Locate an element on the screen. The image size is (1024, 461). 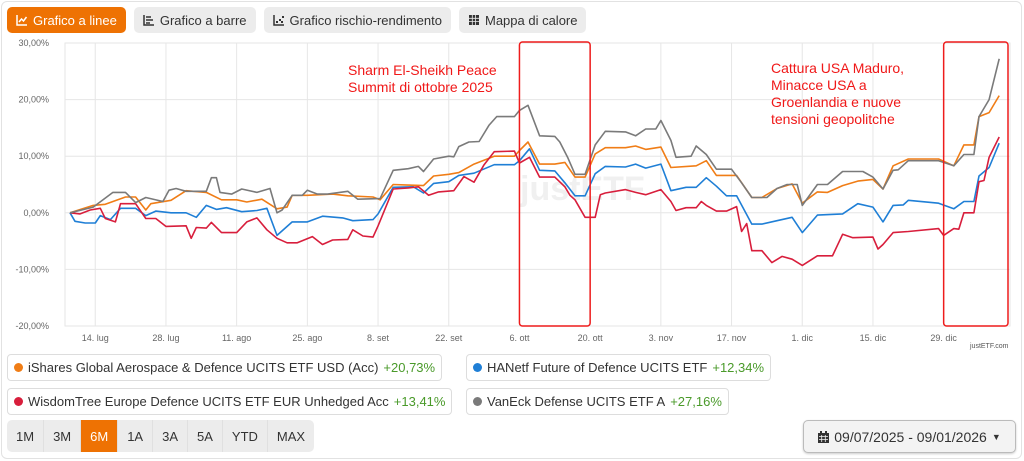
y-tick-label: -20,00% is located at coordinates (32, 326).